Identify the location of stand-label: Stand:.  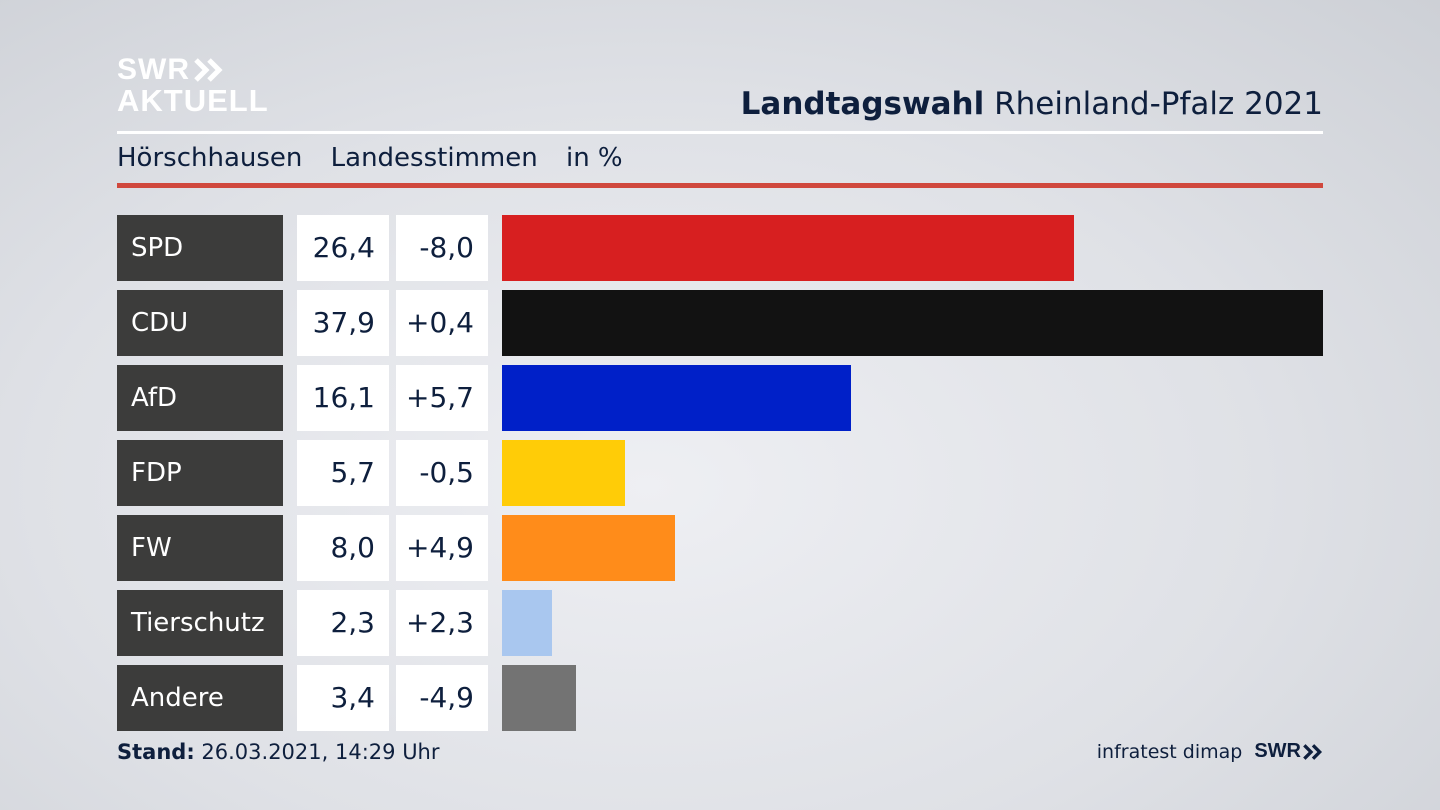
(156, 752).